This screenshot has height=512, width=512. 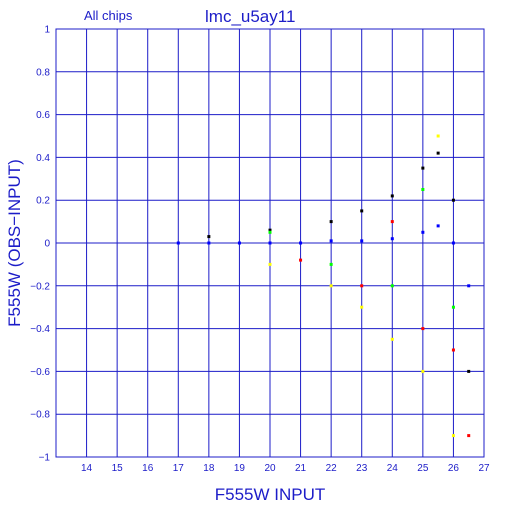 What do you see at coordinates (484, 468) in the screenshot?
I see `x-tick-label: 27` at bounding box center [484, 468].